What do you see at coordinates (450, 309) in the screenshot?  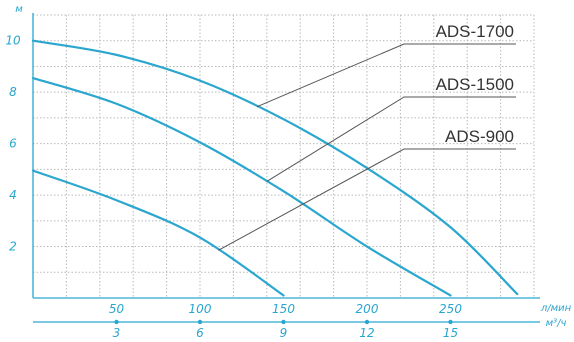 I see `x-tick-label: 250` at bounding box center [450, 309].